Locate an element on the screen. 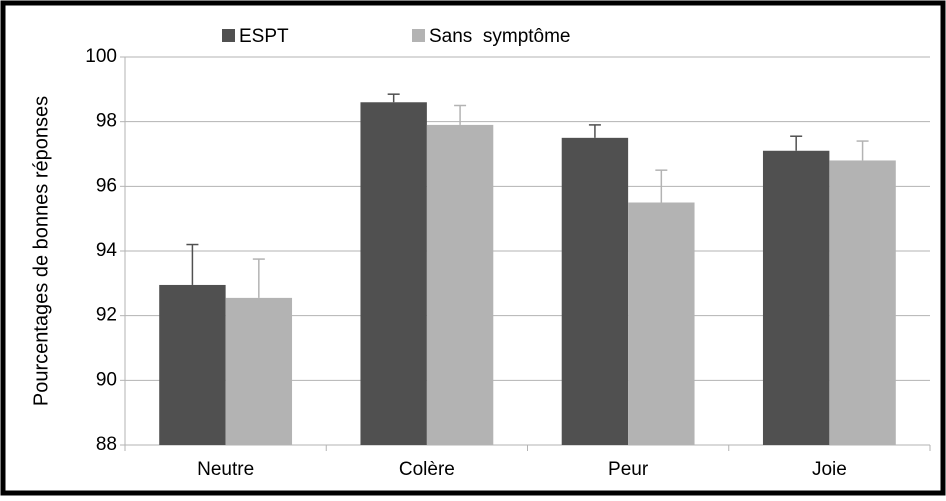 The image size is (946, 501). y-tick-label: 90 is located at coordinates (106, 379).